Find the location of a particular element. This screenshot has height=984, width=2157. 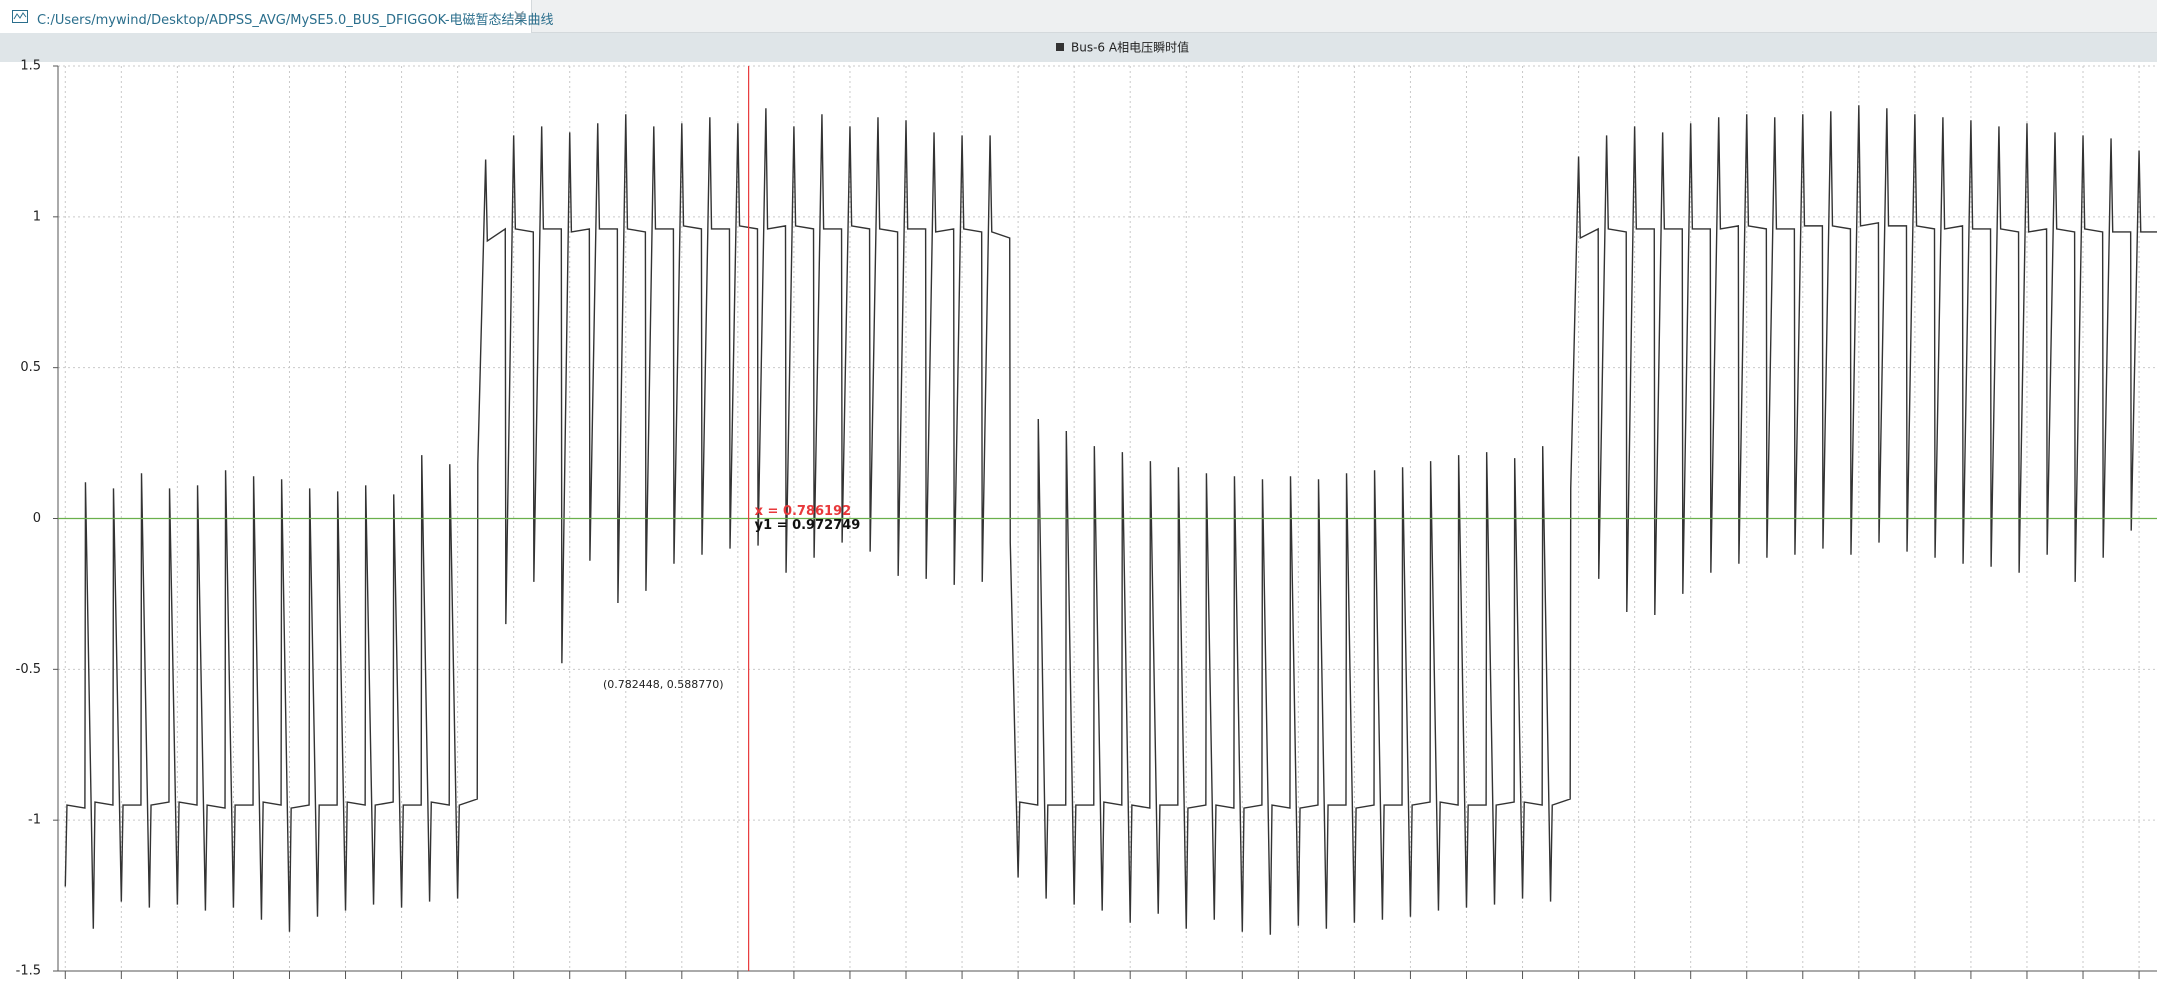

y-tick-label: 0.5 is located at coordinates (30, 367).